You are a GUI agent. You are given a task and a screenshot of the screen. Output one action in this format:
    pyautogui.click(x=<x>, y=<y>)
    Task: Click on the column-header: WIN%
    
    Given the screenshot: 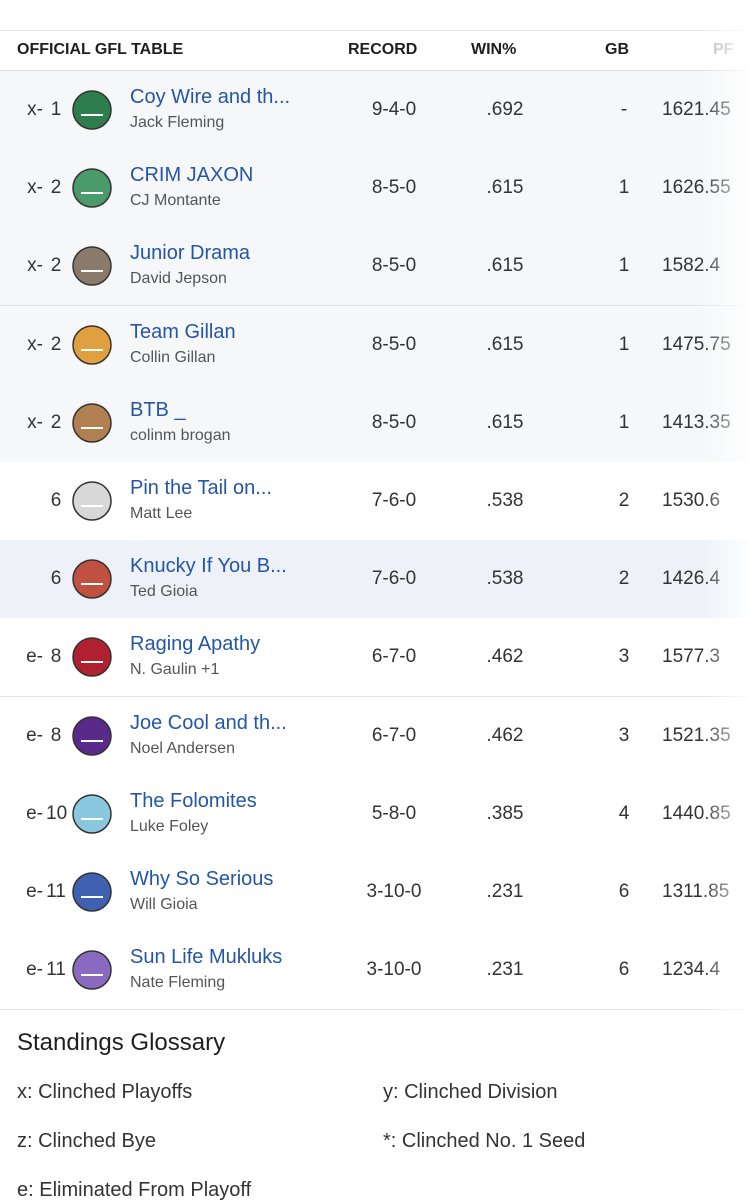 What is the action you would take?
    pyautogui.click(x=494, y=49)
    